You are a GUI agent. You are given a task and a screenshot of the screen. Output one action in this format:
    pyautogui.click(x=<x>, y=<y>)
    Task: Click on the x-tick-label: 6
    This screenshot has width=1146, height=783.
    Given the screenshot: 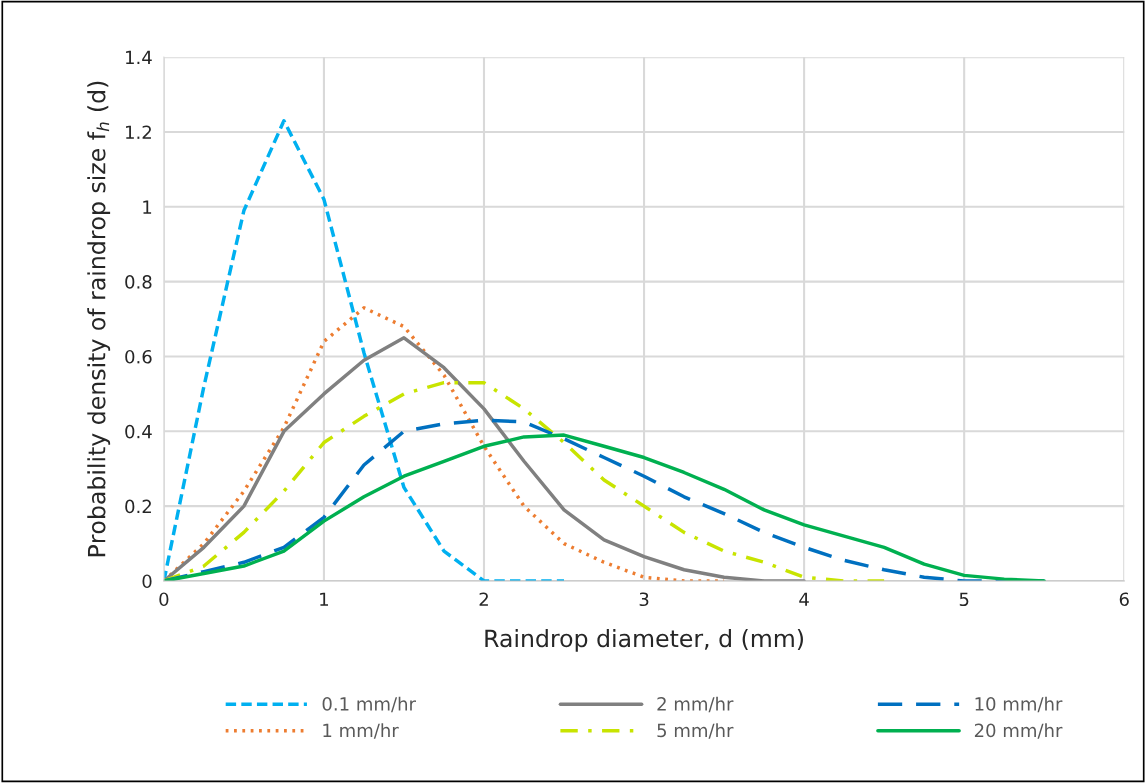 What is the action you would take?
    pyautogui.click(x=1124, y=599)
    